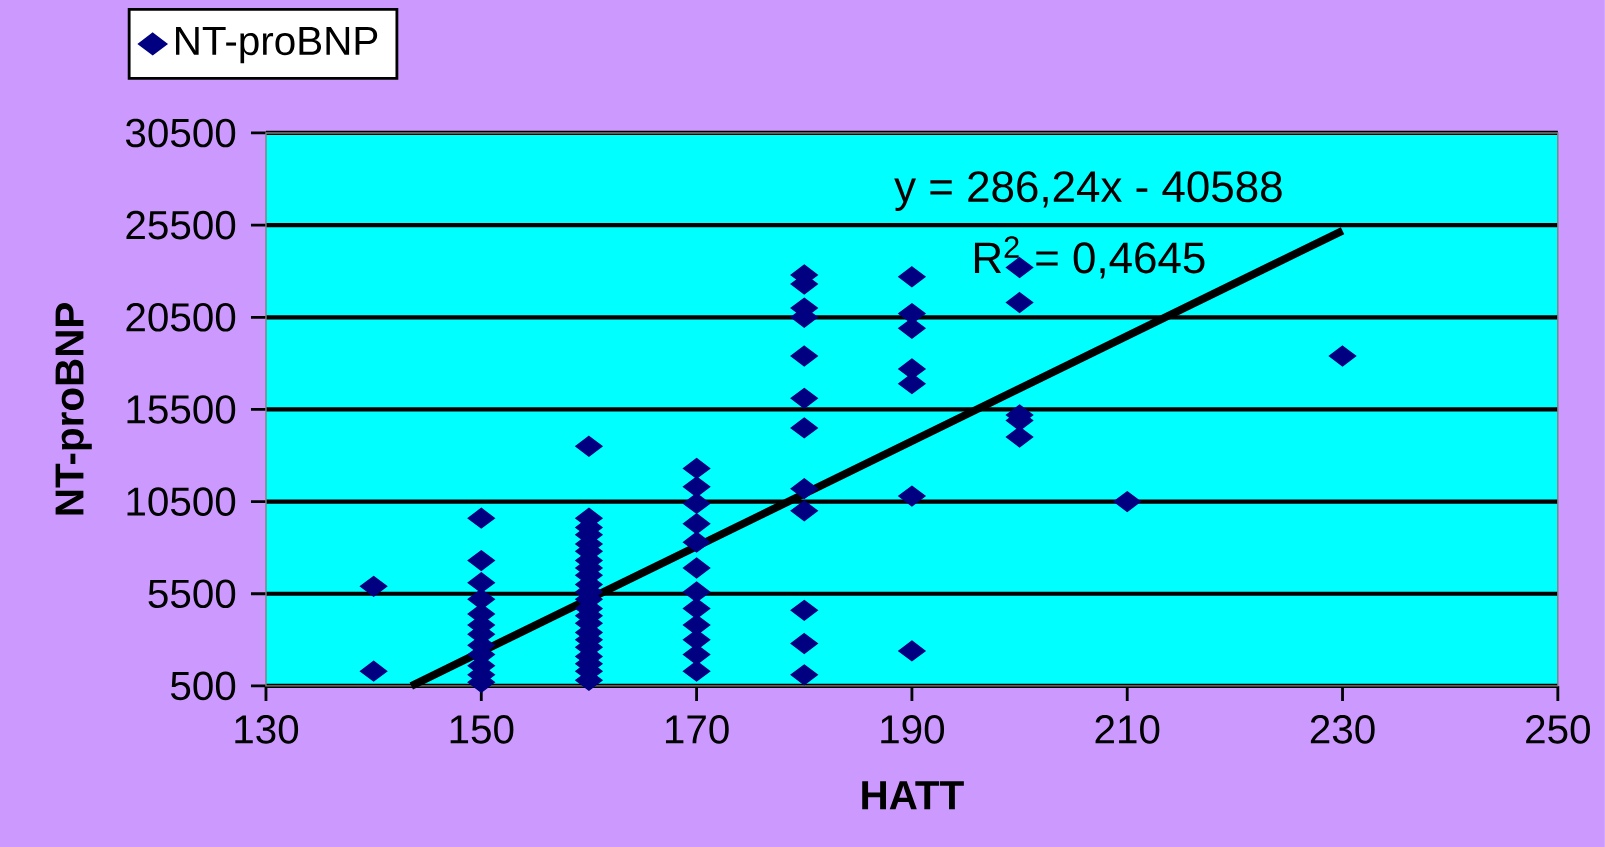  Describe the element at coordinates (277, 45) in the screenshot. I see `legend-label: NT-proBNP` at that location.